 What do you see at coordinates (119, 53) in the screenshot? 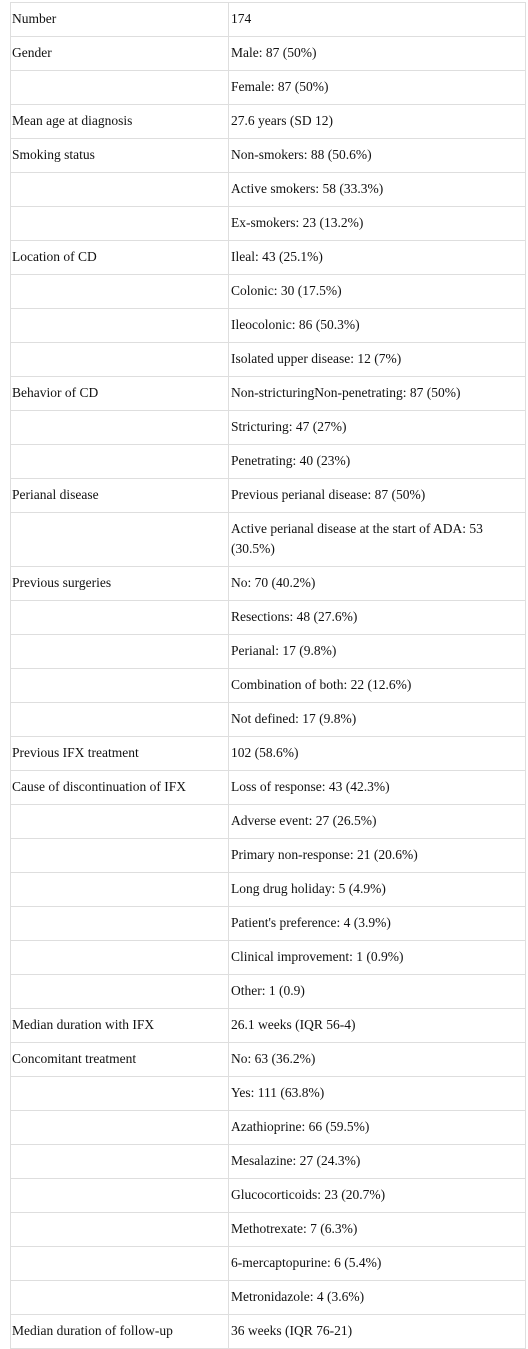
I see `row-label-cell: Gender` at bounding box center [119, 53].